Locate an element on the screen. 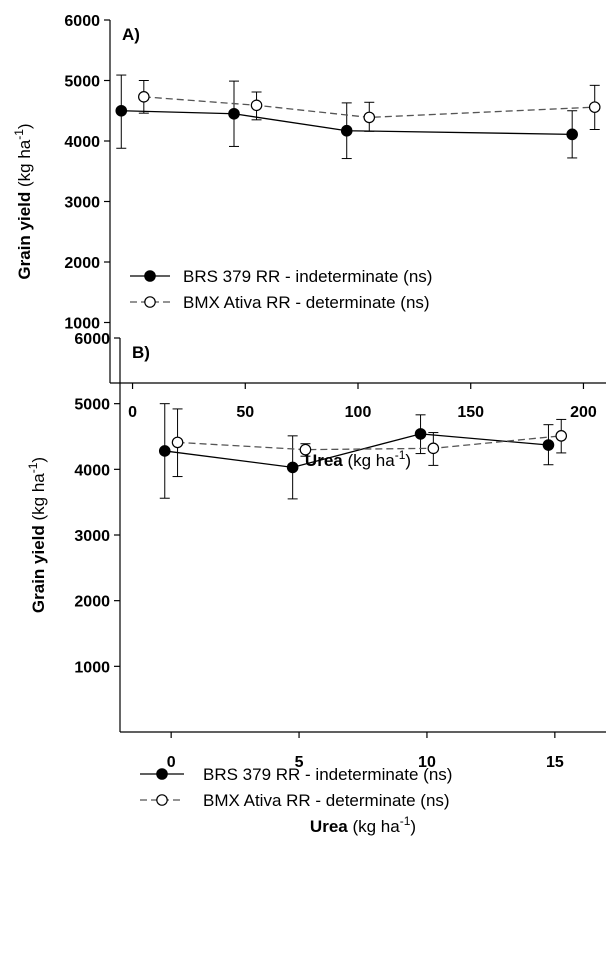 The image size is (613, 979). panel-label: A) is located at coordinates (131, 34).